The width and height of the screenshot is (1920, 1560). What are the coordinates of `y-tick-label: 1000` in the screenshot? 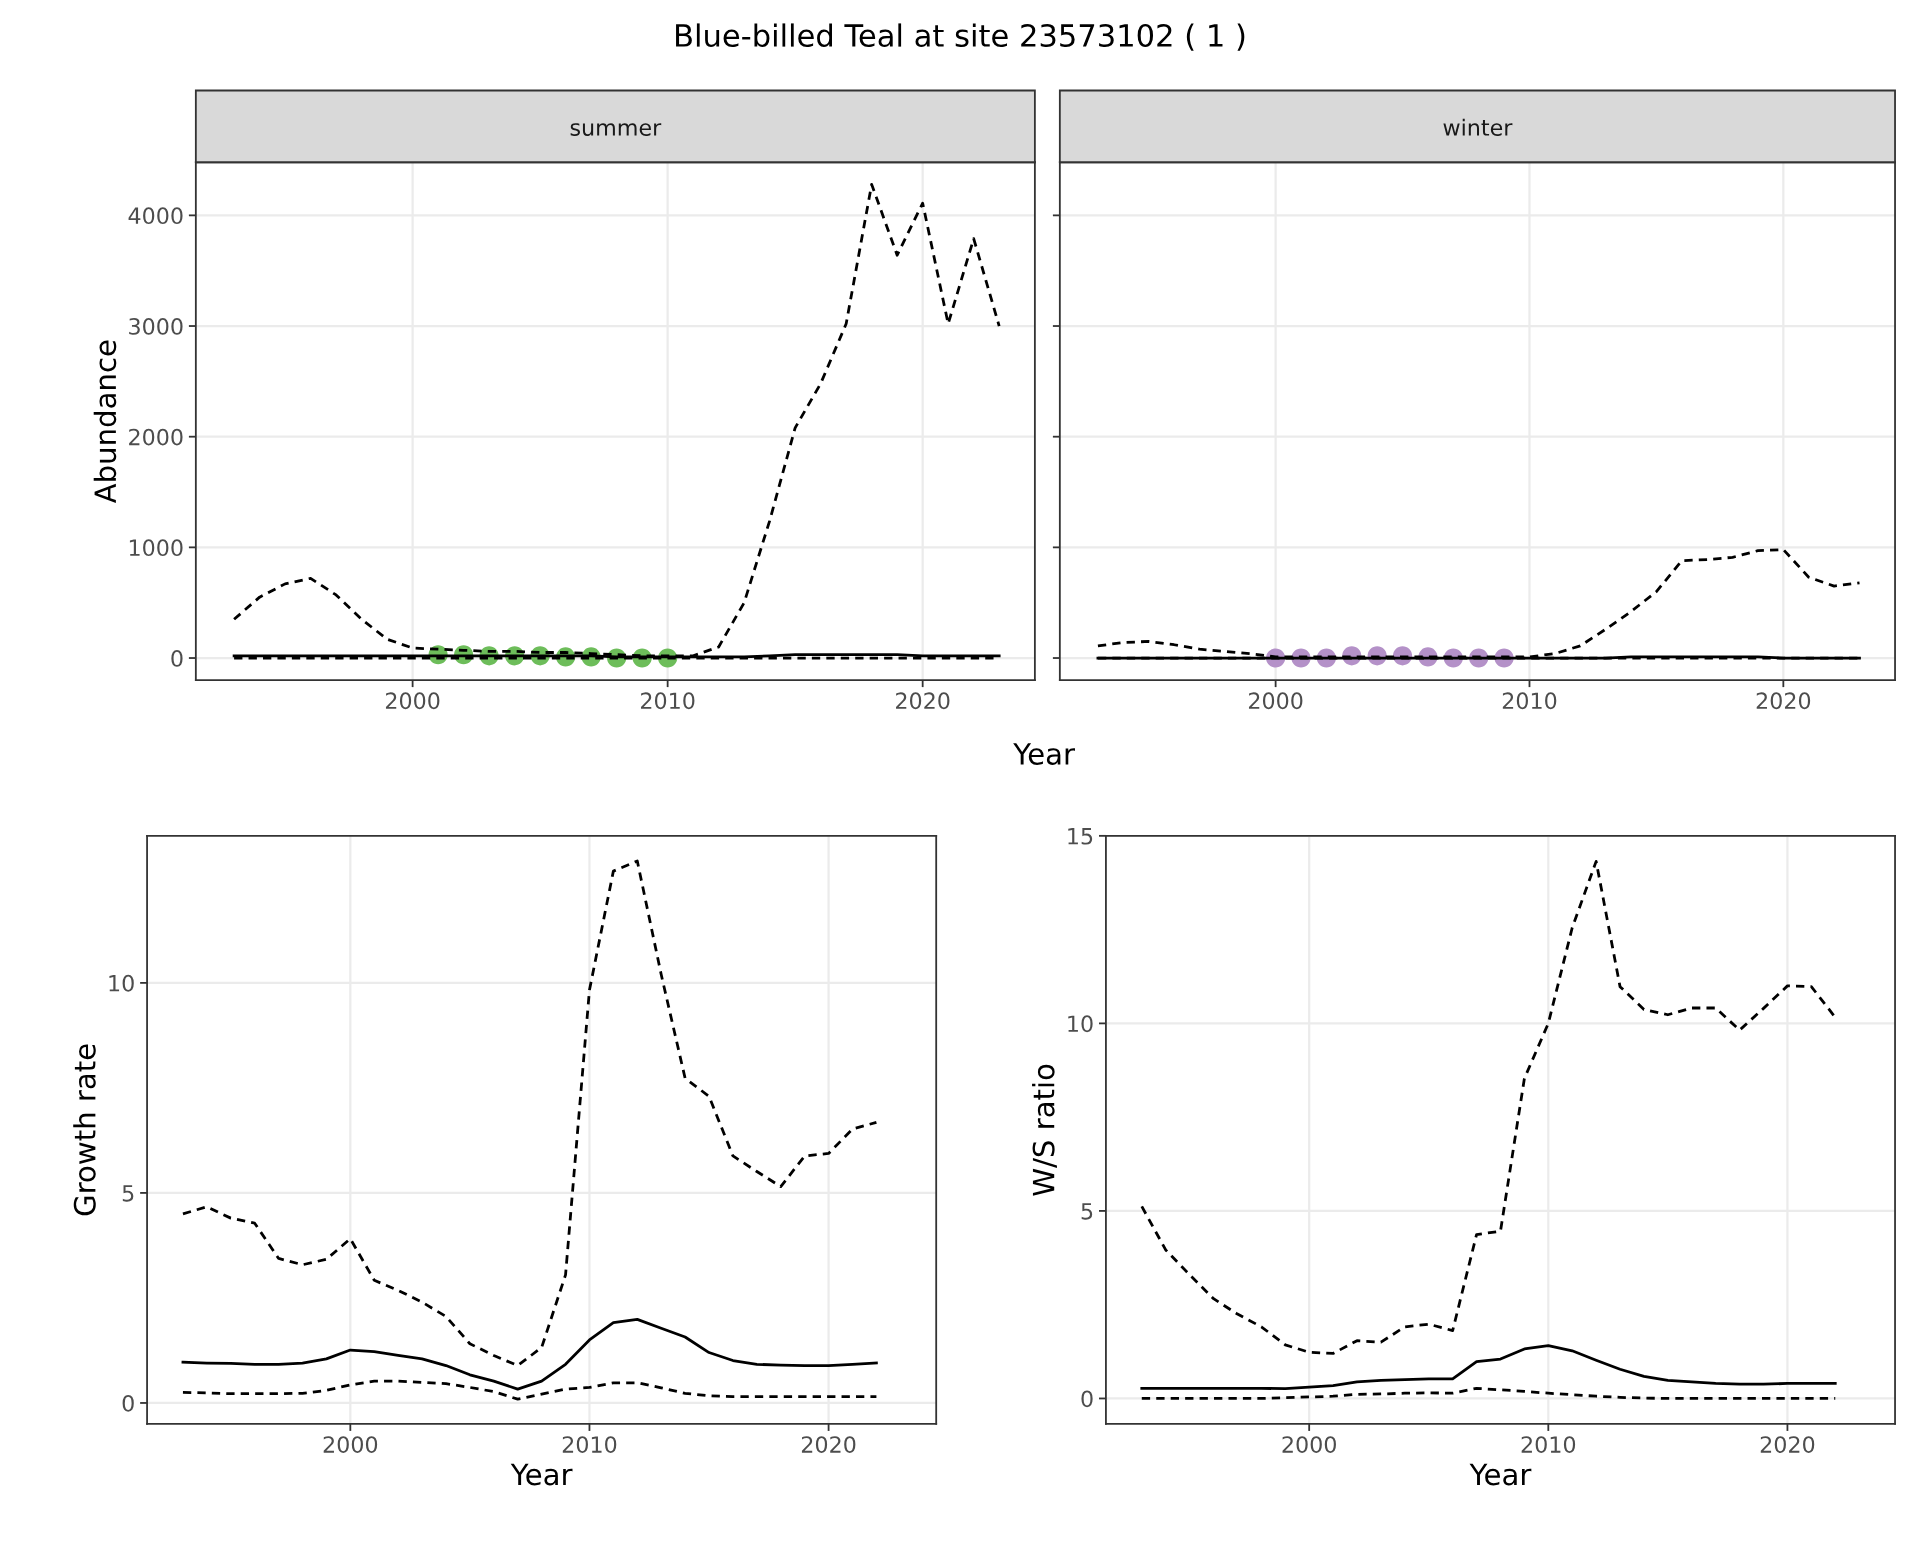 It's located at (156, 548).